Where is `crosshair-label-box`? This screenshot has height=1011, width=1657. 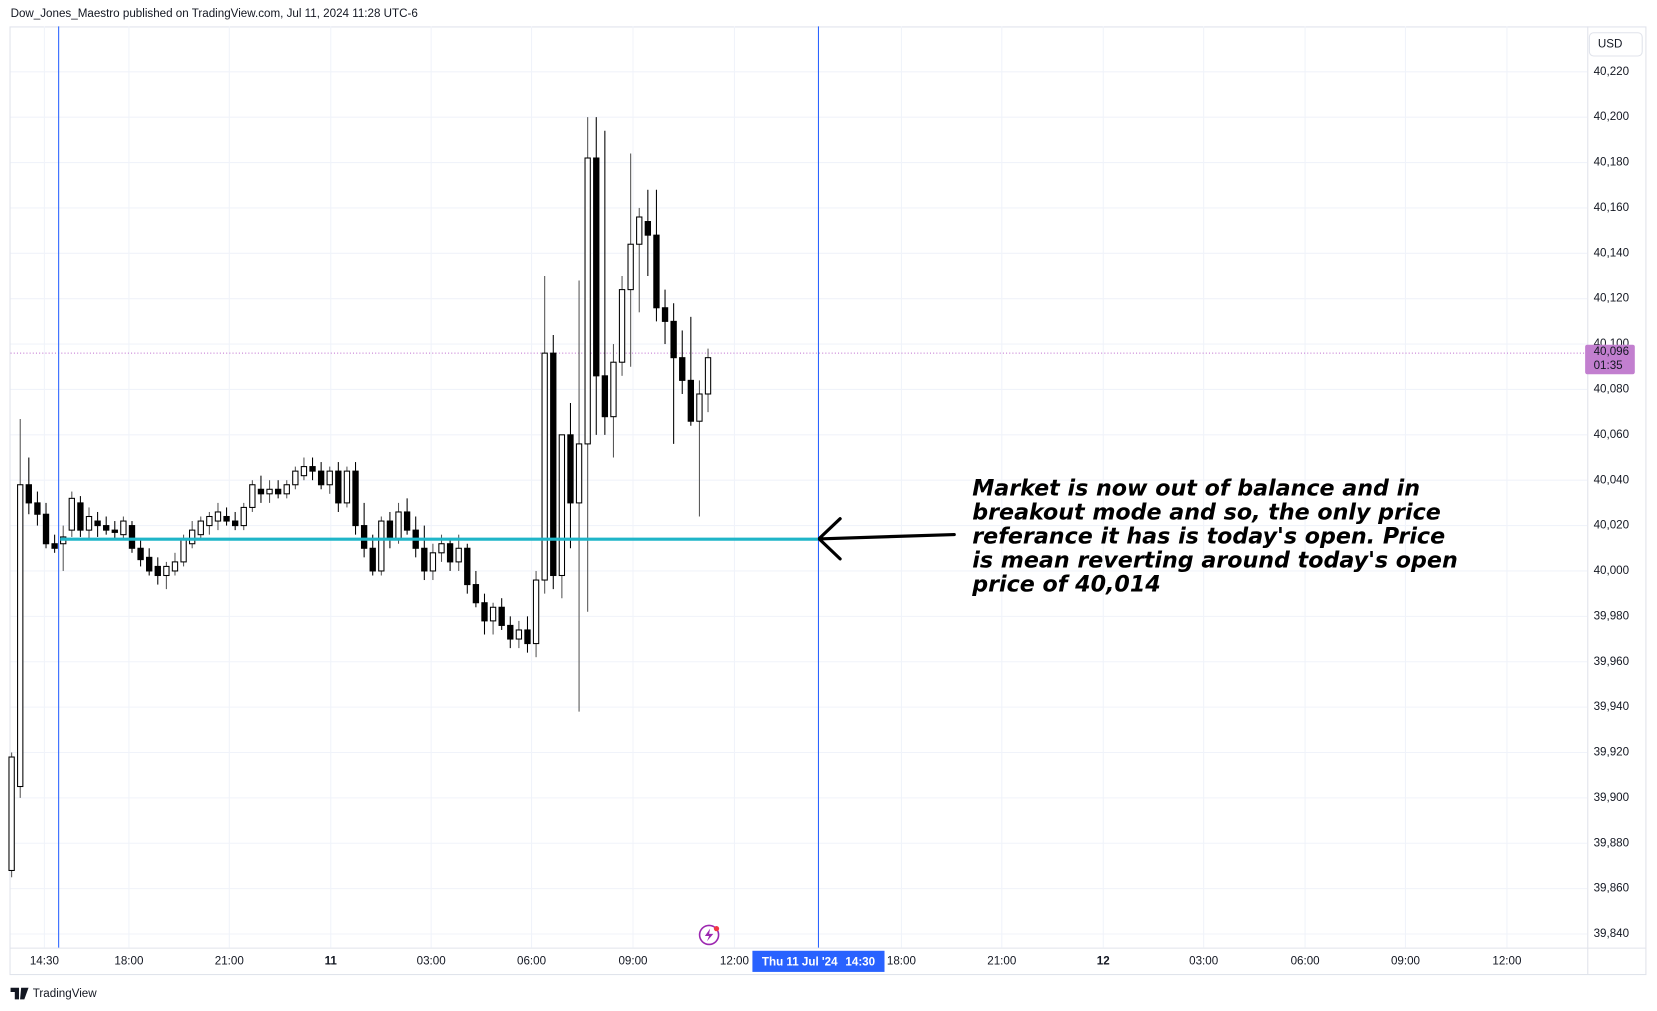 crosshair-label-box is located at coordinates (818, 961).